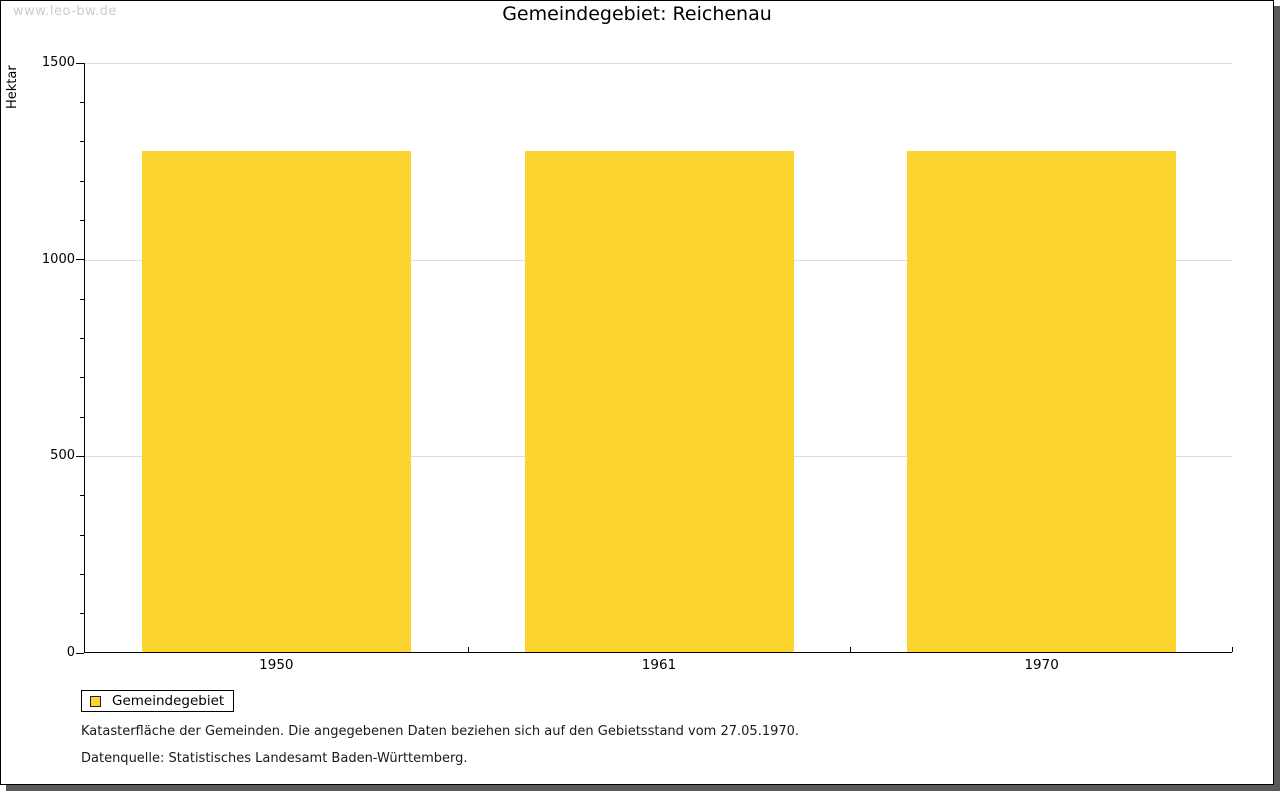  Describe the element at coordinates (168, 701) in the screenshot. I see `legend-label-gemeindegebiet: Gemeindegebiet` at that location.